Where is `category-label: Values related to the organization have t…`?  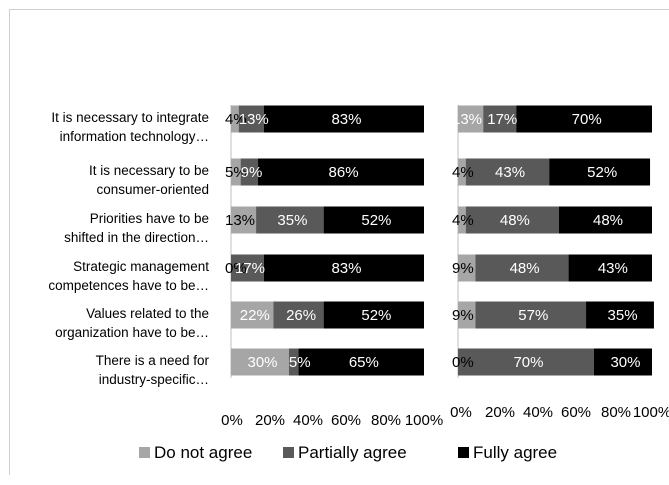 category-label: Values related to the organization have t… is located at coordinates (132, 323).